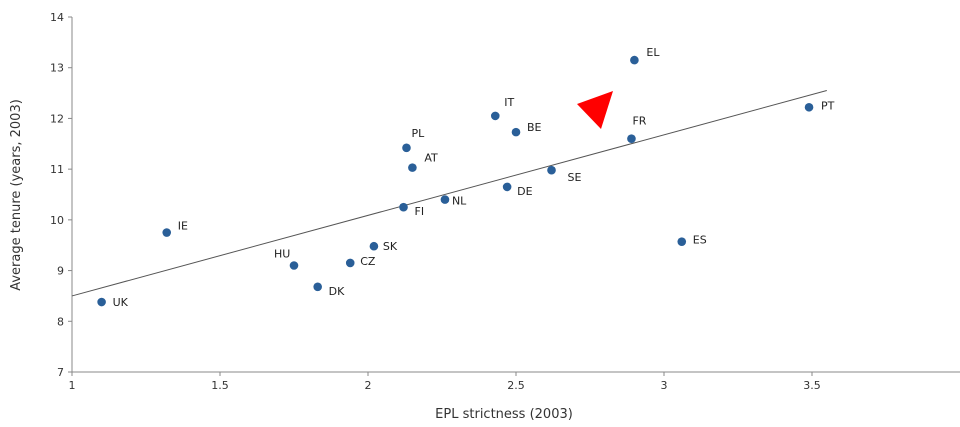  I want to click on data-point-uk, so click(101, 302).